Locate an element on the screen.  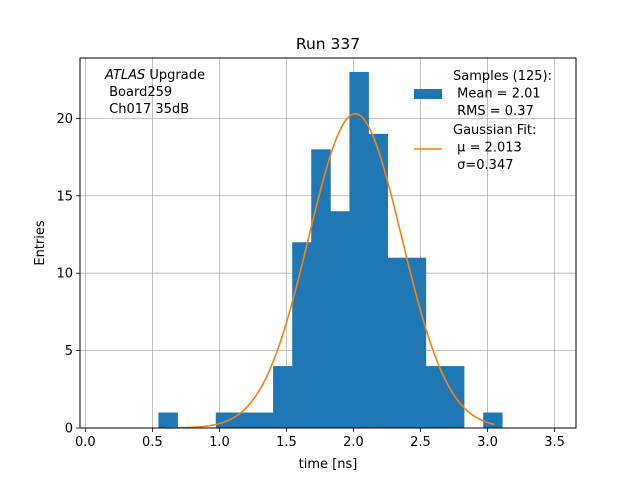
info-line: ATLAS Upgrade is located at coordinates (154, 75).